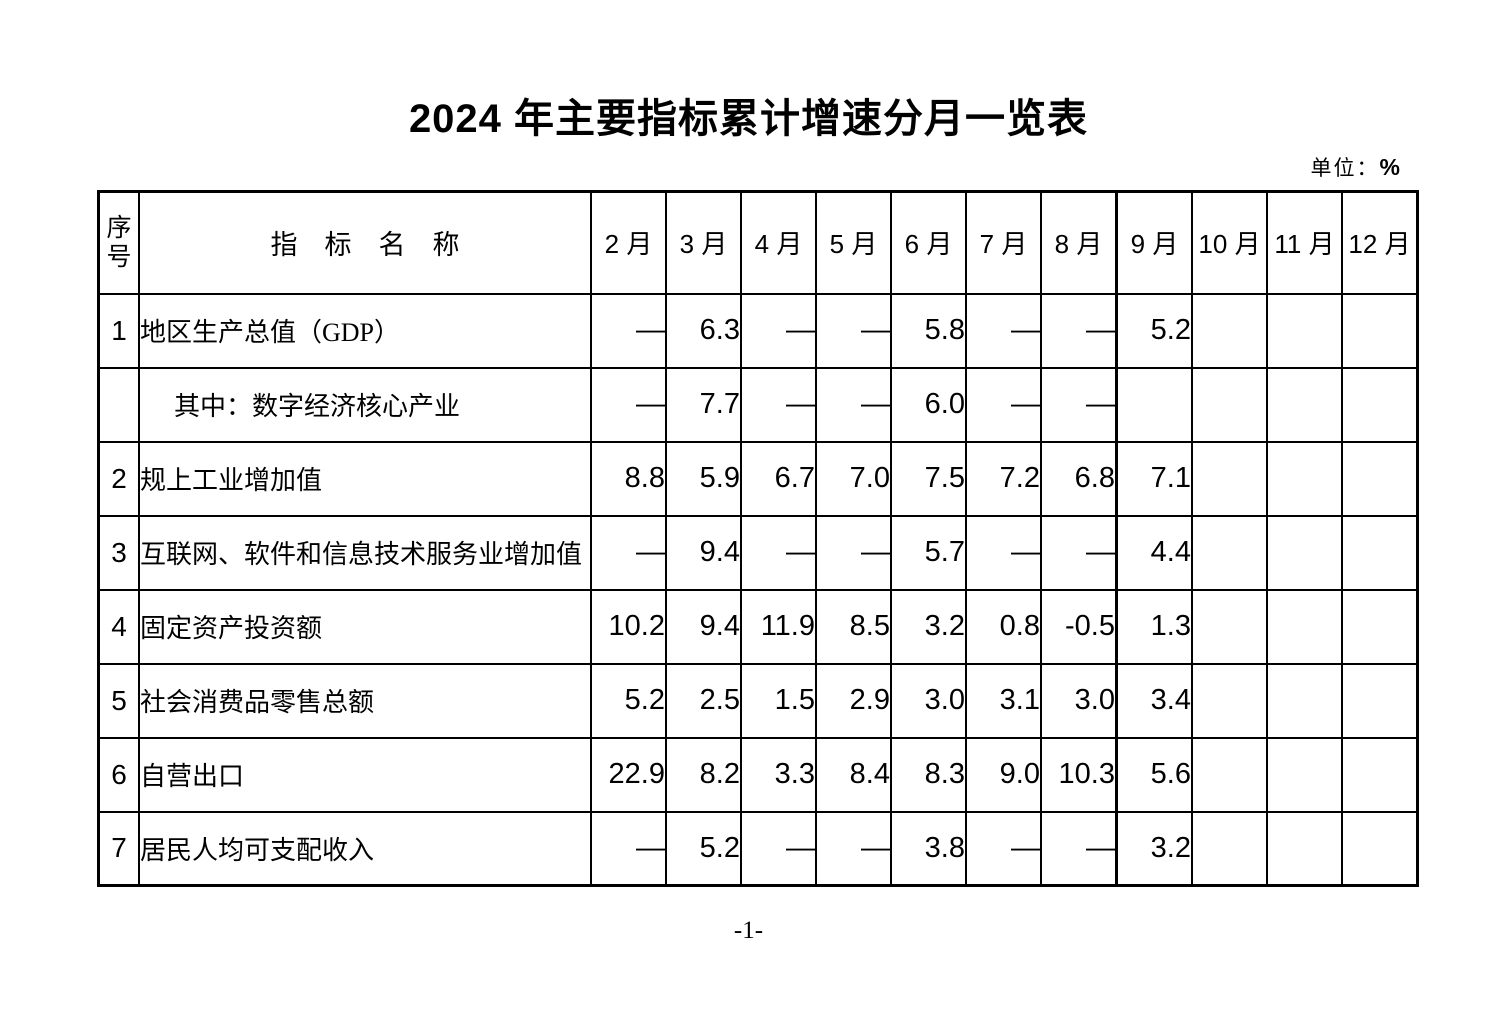 The image size is (1497, 1024). I want to click on table-row: 6 自营出口 22.9 8.2 3.3 8.4 8.3 9.0 10.3 5.6, so click(758, 774).